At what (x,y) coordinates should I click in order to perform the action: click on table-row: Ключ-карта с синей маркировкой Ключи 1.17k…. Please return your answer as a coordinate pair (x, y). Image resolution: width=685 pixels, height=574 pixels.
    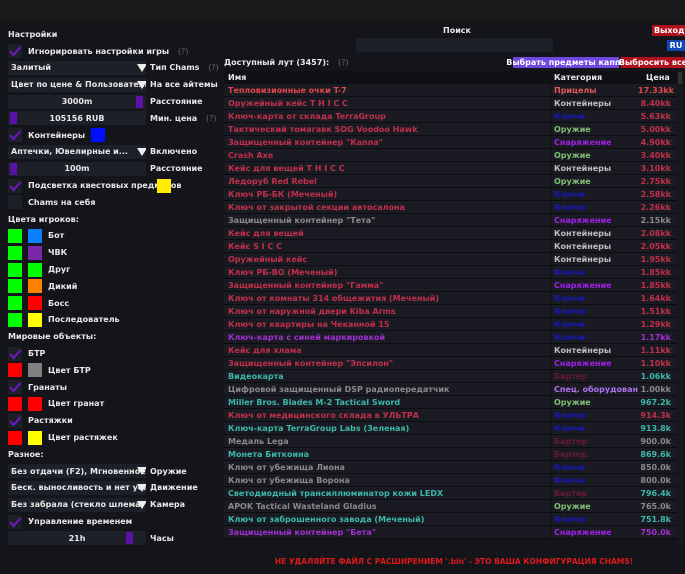
    Looking at the image, I should click on (450, 337).